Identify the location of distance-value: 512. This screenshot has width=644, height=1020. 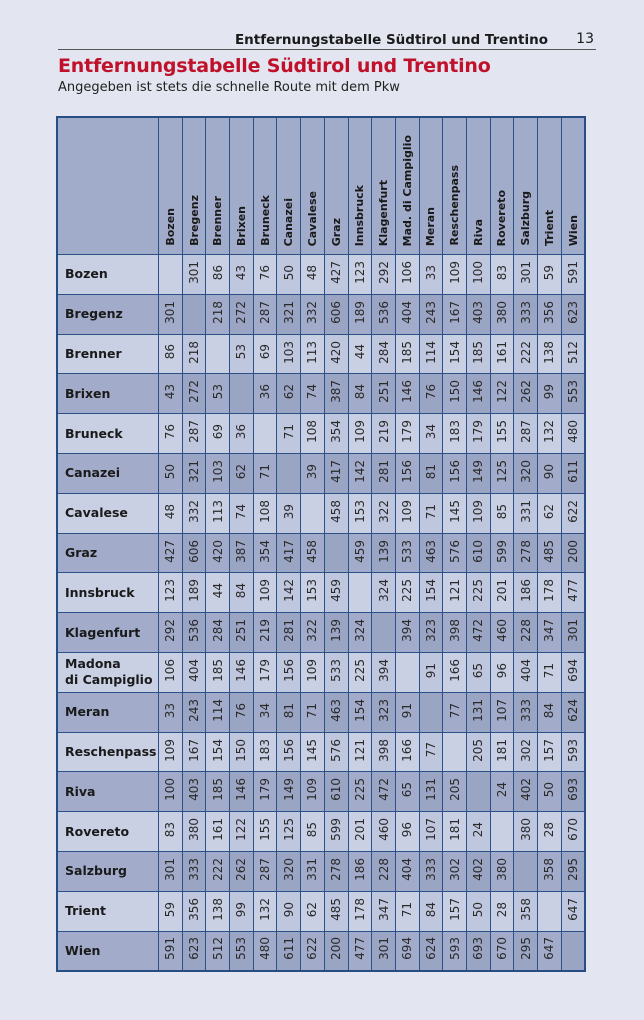
(217, 949).